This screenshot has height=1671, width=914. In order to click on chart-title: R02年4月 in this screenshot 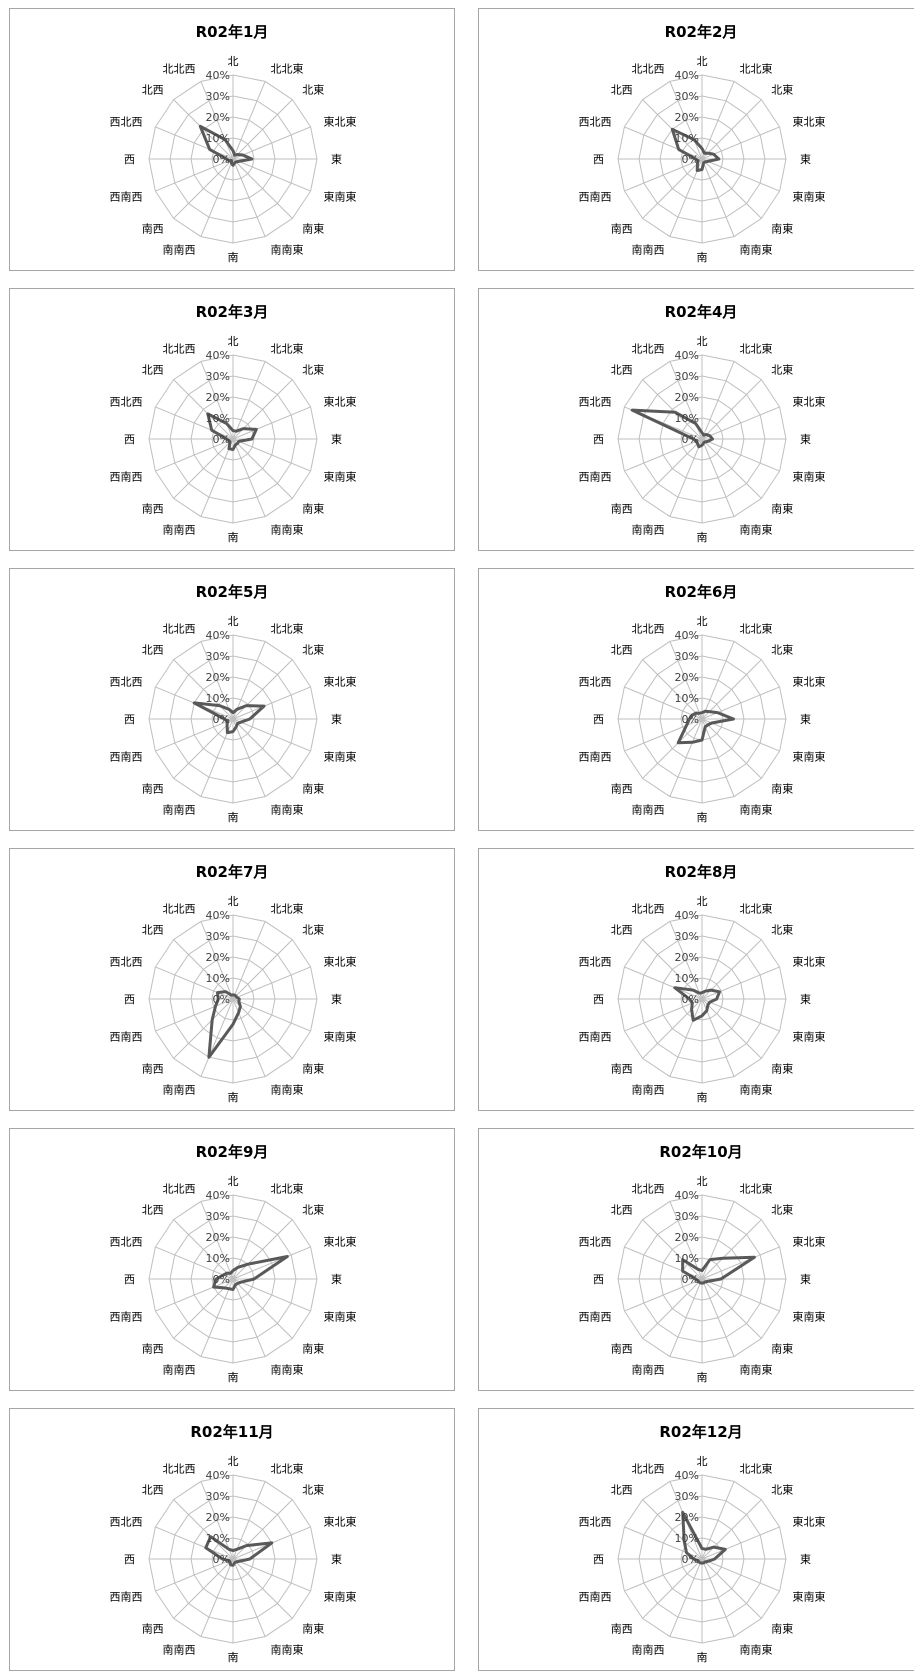, I will do `click(701, 312)`.